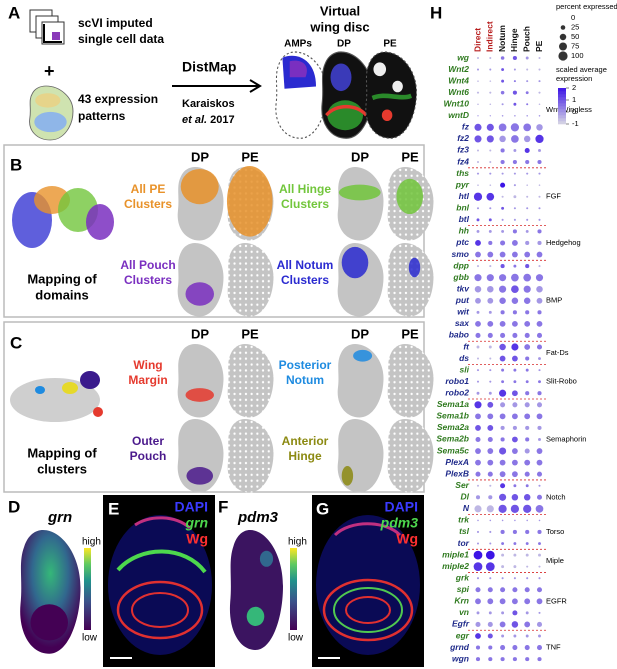 This screenshot has width=617, height=669. I want to click on gene-label: smo, so click(460, 254).